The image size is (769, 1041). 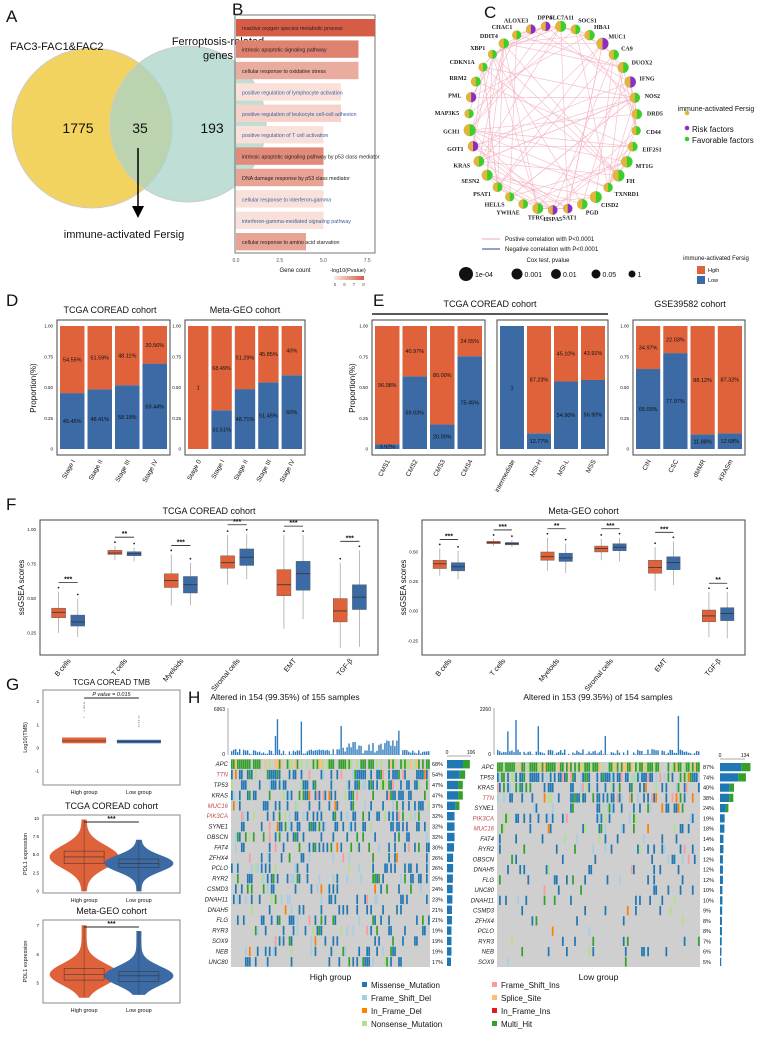 I want to click on y-tick-label: 1.00, so click(x=363, y=326).